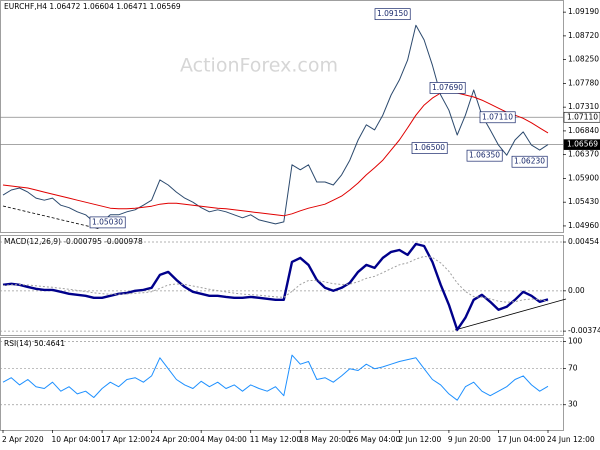 The height and width of the screenshot is (450, 600). I want to click on y-tick-label: 1.06840, so click(583, 130).